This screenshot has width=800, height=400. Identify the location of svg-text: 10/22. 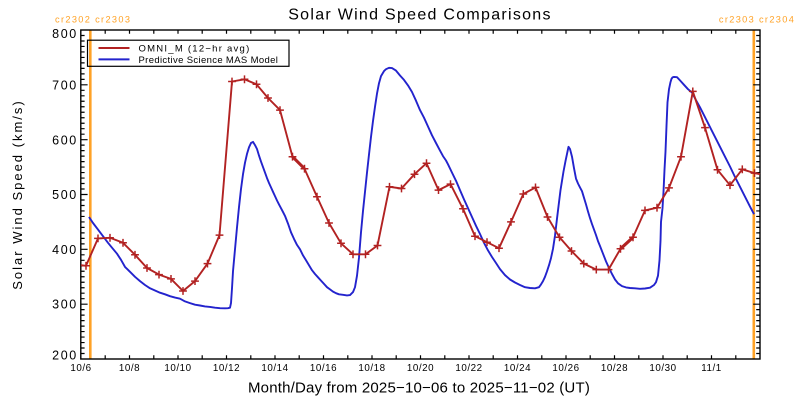
(468, 368).